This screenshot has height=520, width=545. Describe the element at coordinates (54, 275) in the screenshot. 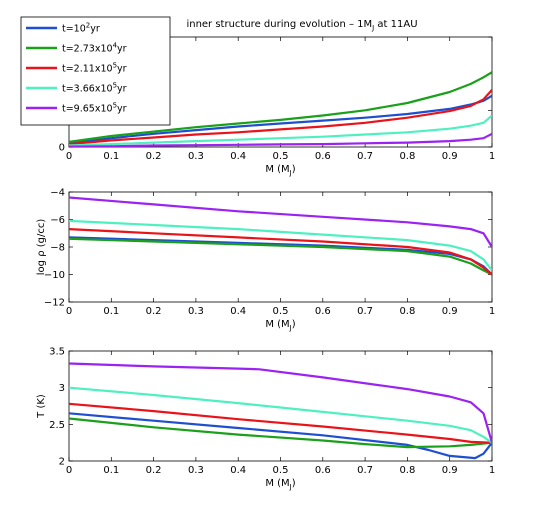

I see `y-tick-label: −10` at that location.